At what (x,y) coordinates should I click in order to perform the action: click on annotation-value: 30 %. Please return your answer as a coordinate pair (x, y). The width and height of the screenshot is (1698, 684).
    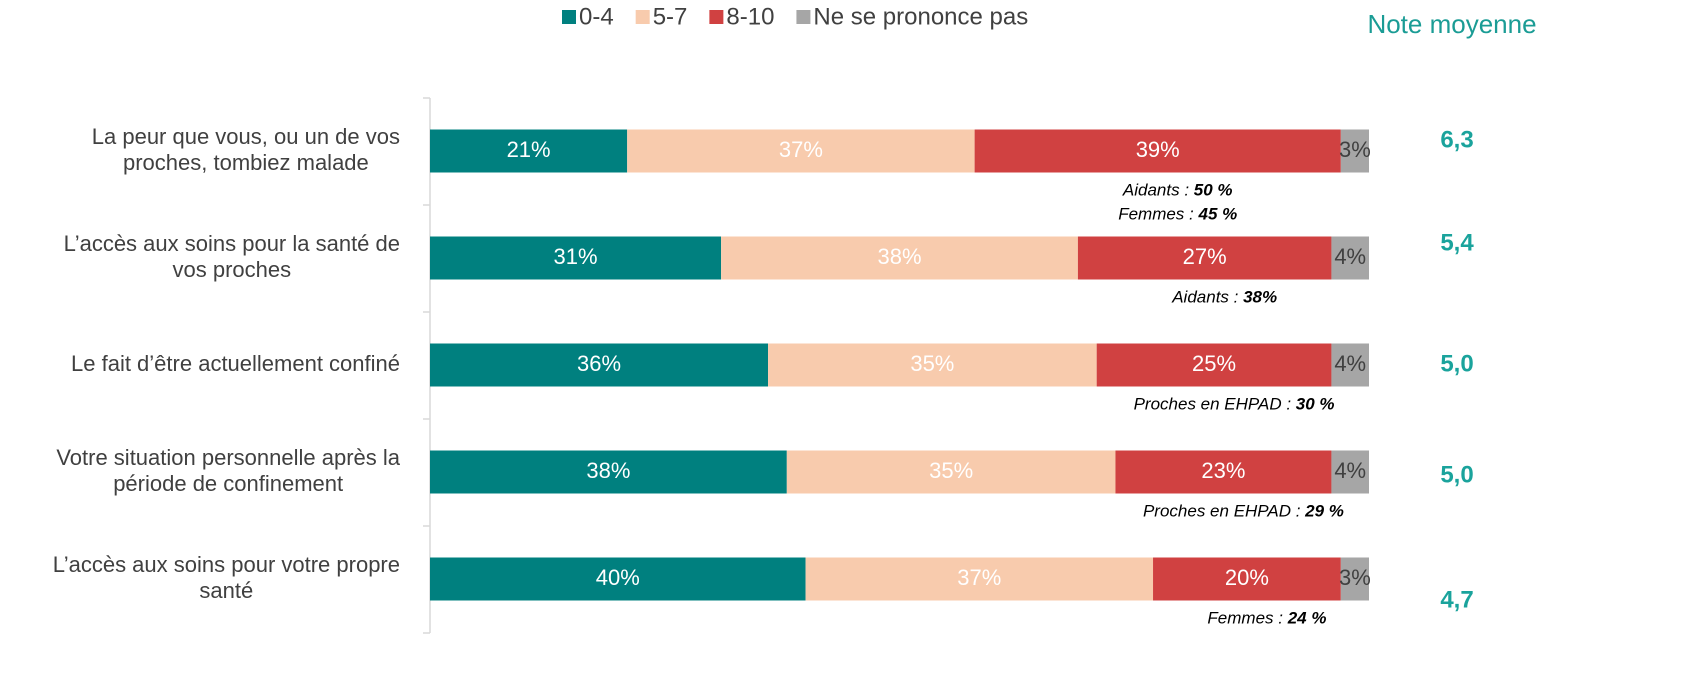
    Looking at the image, I should click on (1315, 404).